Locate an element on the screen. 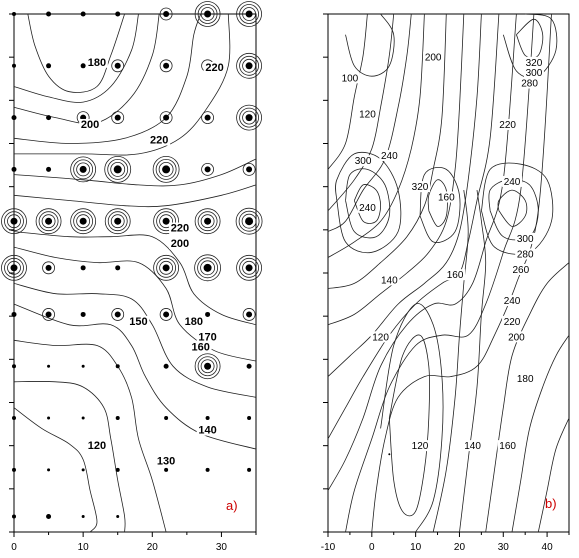 The image size is (579, 558). x-tick-label: 20 is located at coordinates (460, 547).